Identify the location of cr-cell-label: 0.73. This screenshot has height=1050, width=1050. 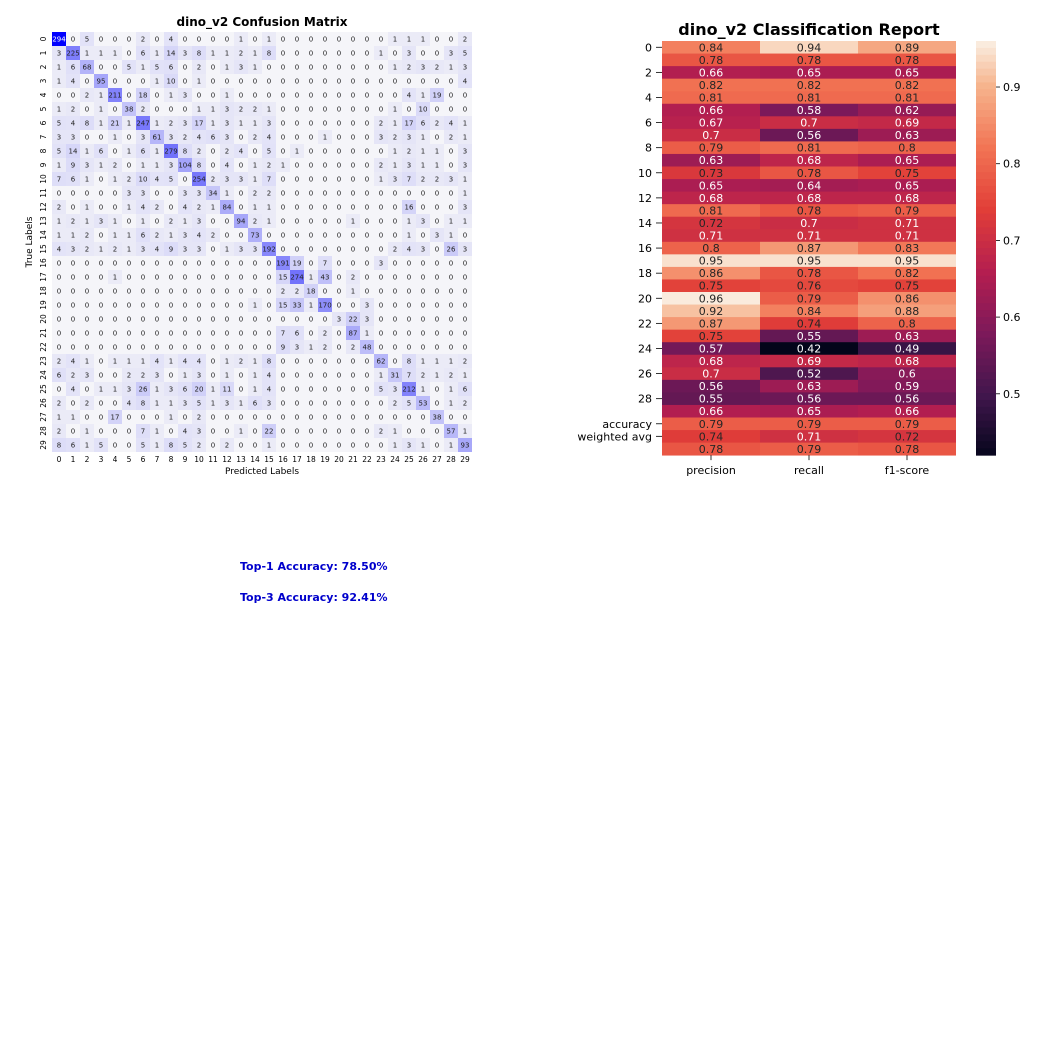
(711, 173).